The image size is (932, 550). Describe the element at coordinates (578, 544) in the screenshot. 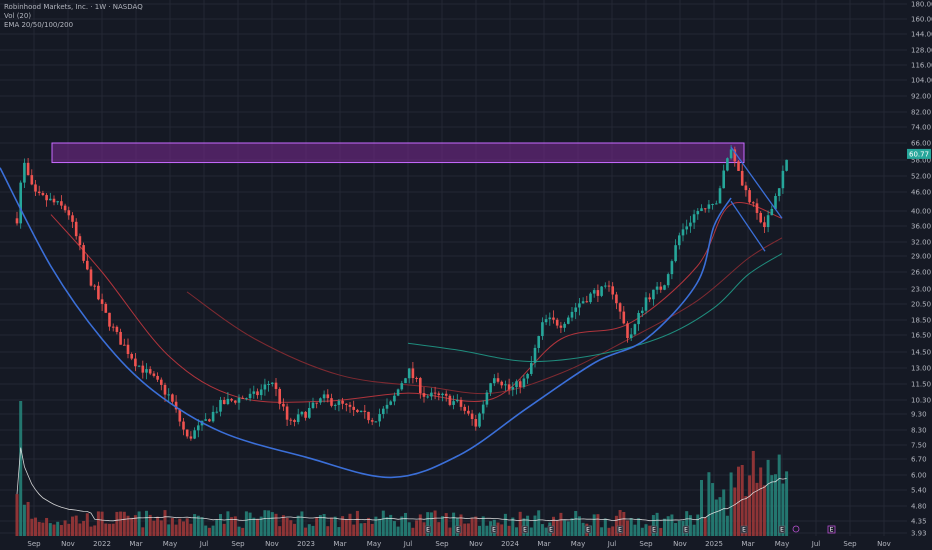

I see `time-tick-label: May` at that location.